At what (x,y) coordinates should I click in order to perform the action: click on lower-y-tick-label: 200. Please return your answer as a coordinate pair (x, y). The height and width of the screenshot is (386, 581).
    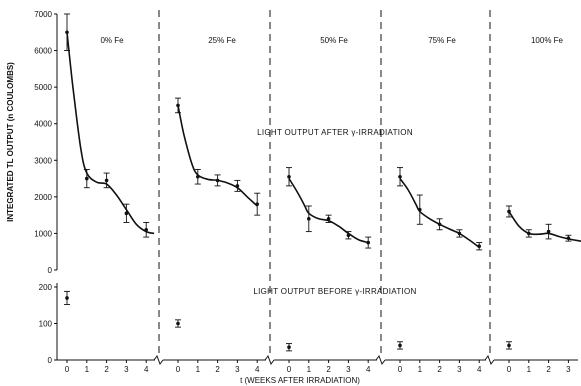
    Looking at the image, I should click on (46, 287).